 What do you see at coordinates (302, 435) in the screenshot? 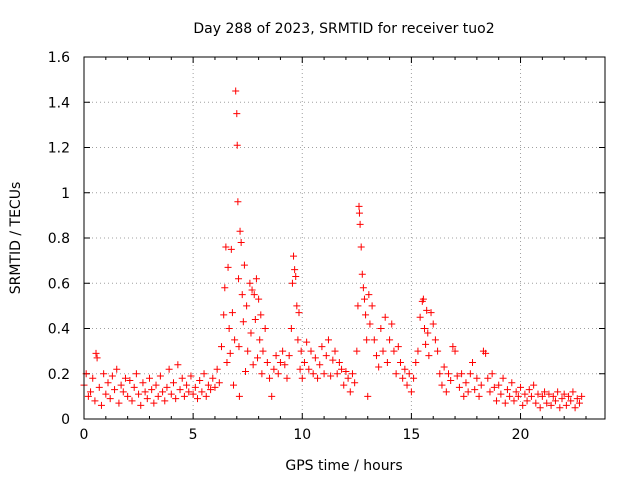
I see `x-tick-label: 10` at bounding box center [302, 435].